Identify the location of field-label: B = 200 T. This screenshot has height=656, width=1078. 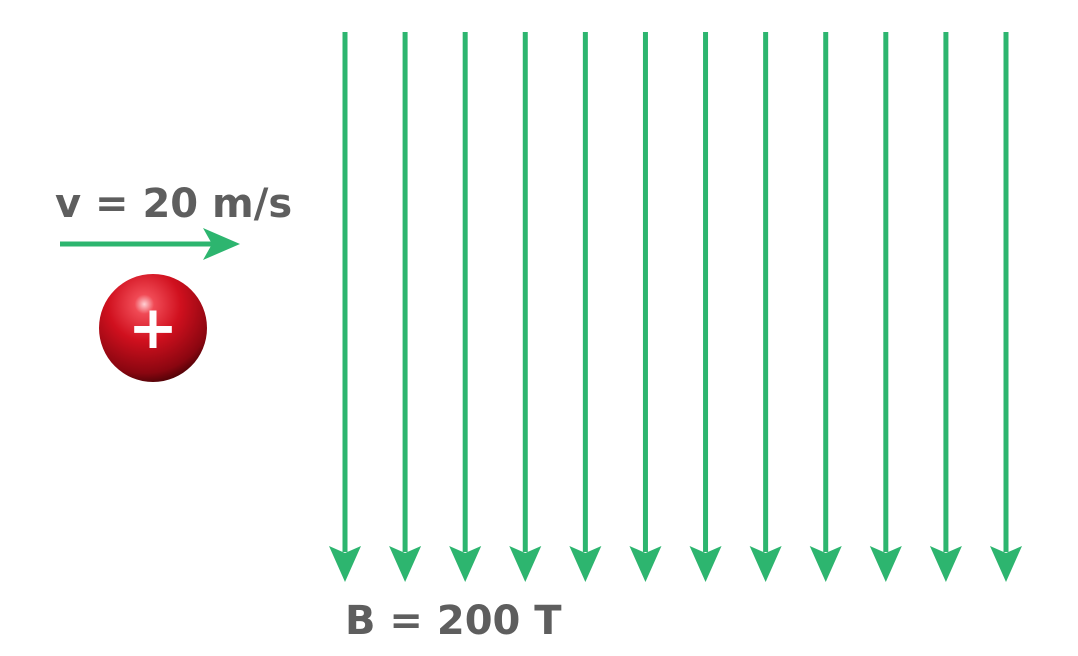
(453, 621).